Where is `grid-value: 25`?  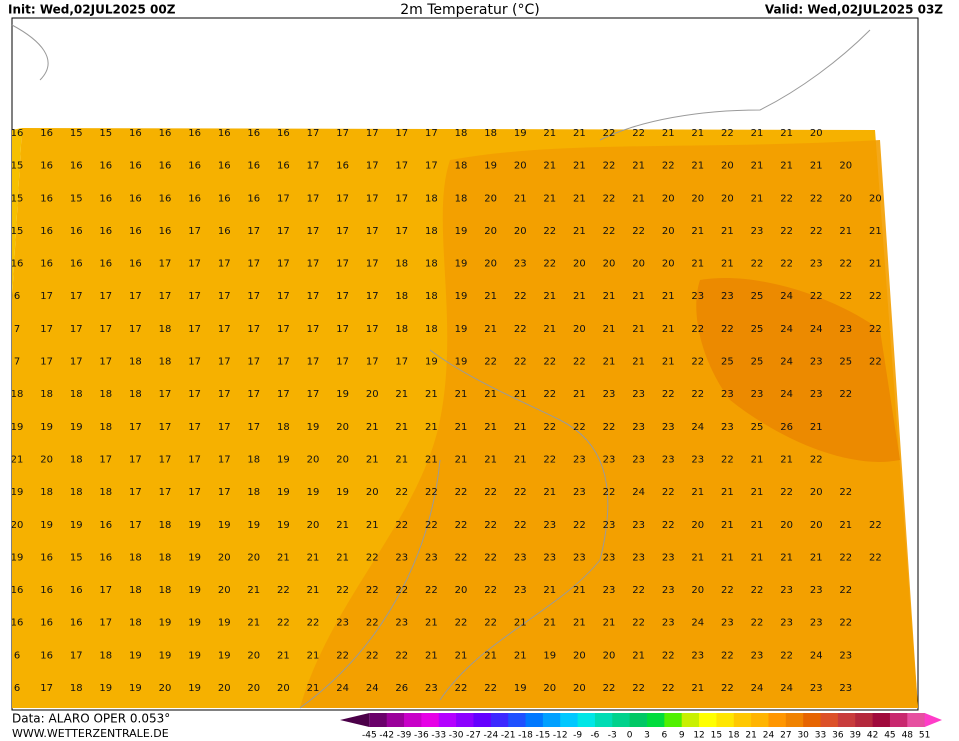 grid-value: 25 is located at coordinates (757, 296).